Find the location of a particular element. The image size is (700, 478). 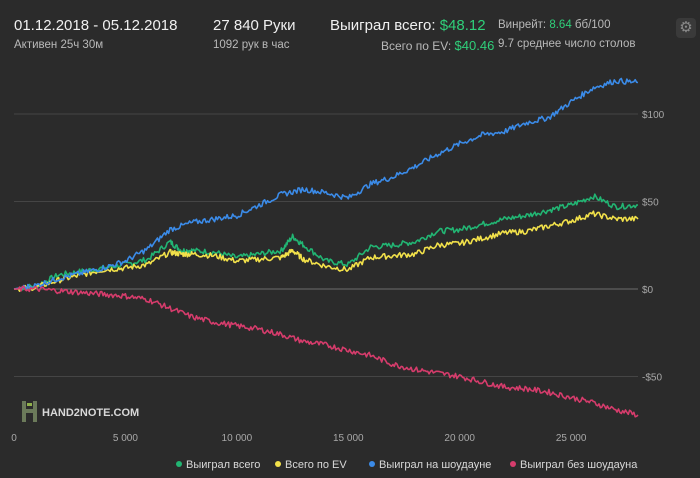

ev-label: Всего по EV: is located at coordinates (416, 46).